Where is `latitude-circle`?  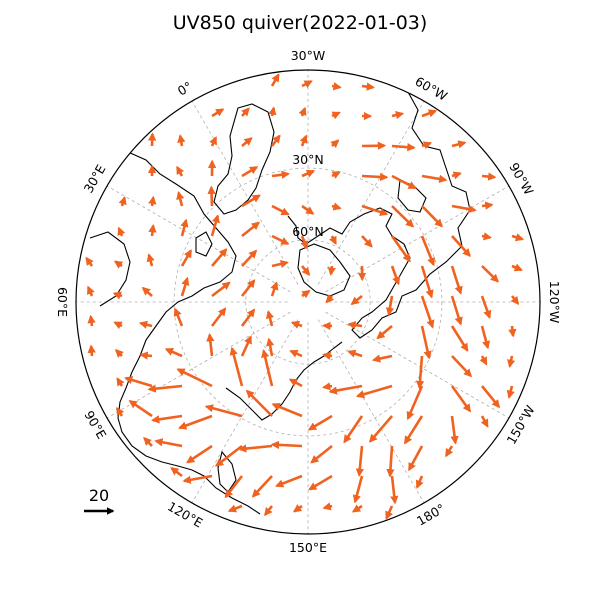 latitude-circle is located at coordinates (308, 302).